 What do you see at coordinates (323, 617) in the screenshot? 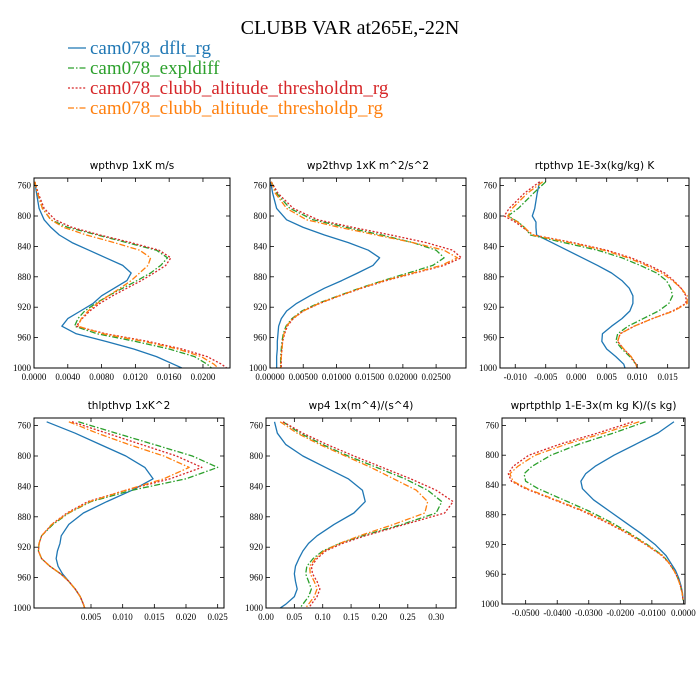
I see `x-tick-label: 0.10` at bounding box center [323, 617].